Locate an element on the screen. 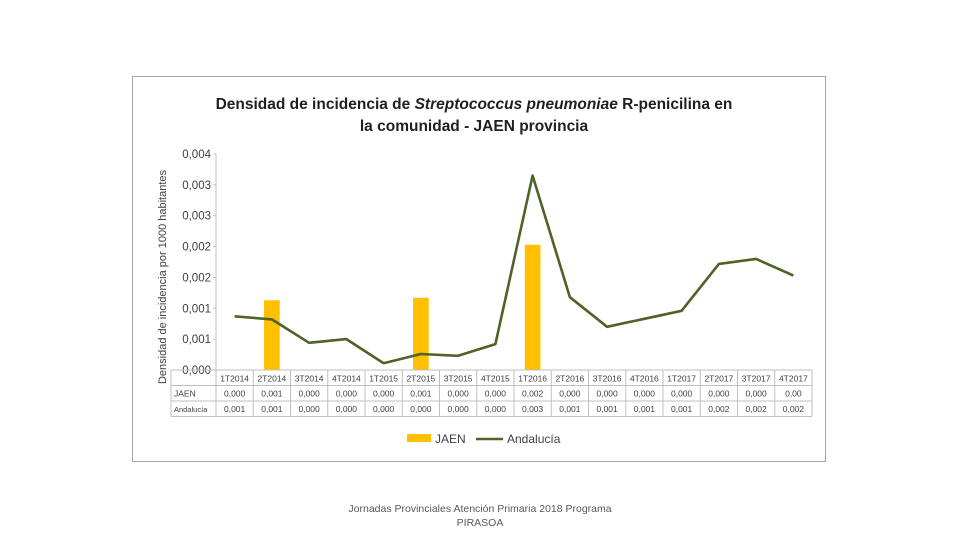 The width and height of the screenshot is (960, 540). x-tick-label: 1T2014 is located at coordinates (234, 378).